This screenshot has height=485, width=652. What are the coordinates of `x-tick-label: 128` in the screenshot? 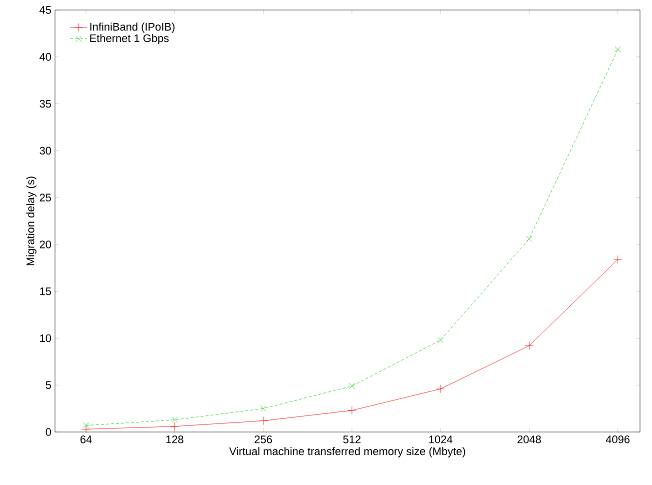 It's located at (175, 440).